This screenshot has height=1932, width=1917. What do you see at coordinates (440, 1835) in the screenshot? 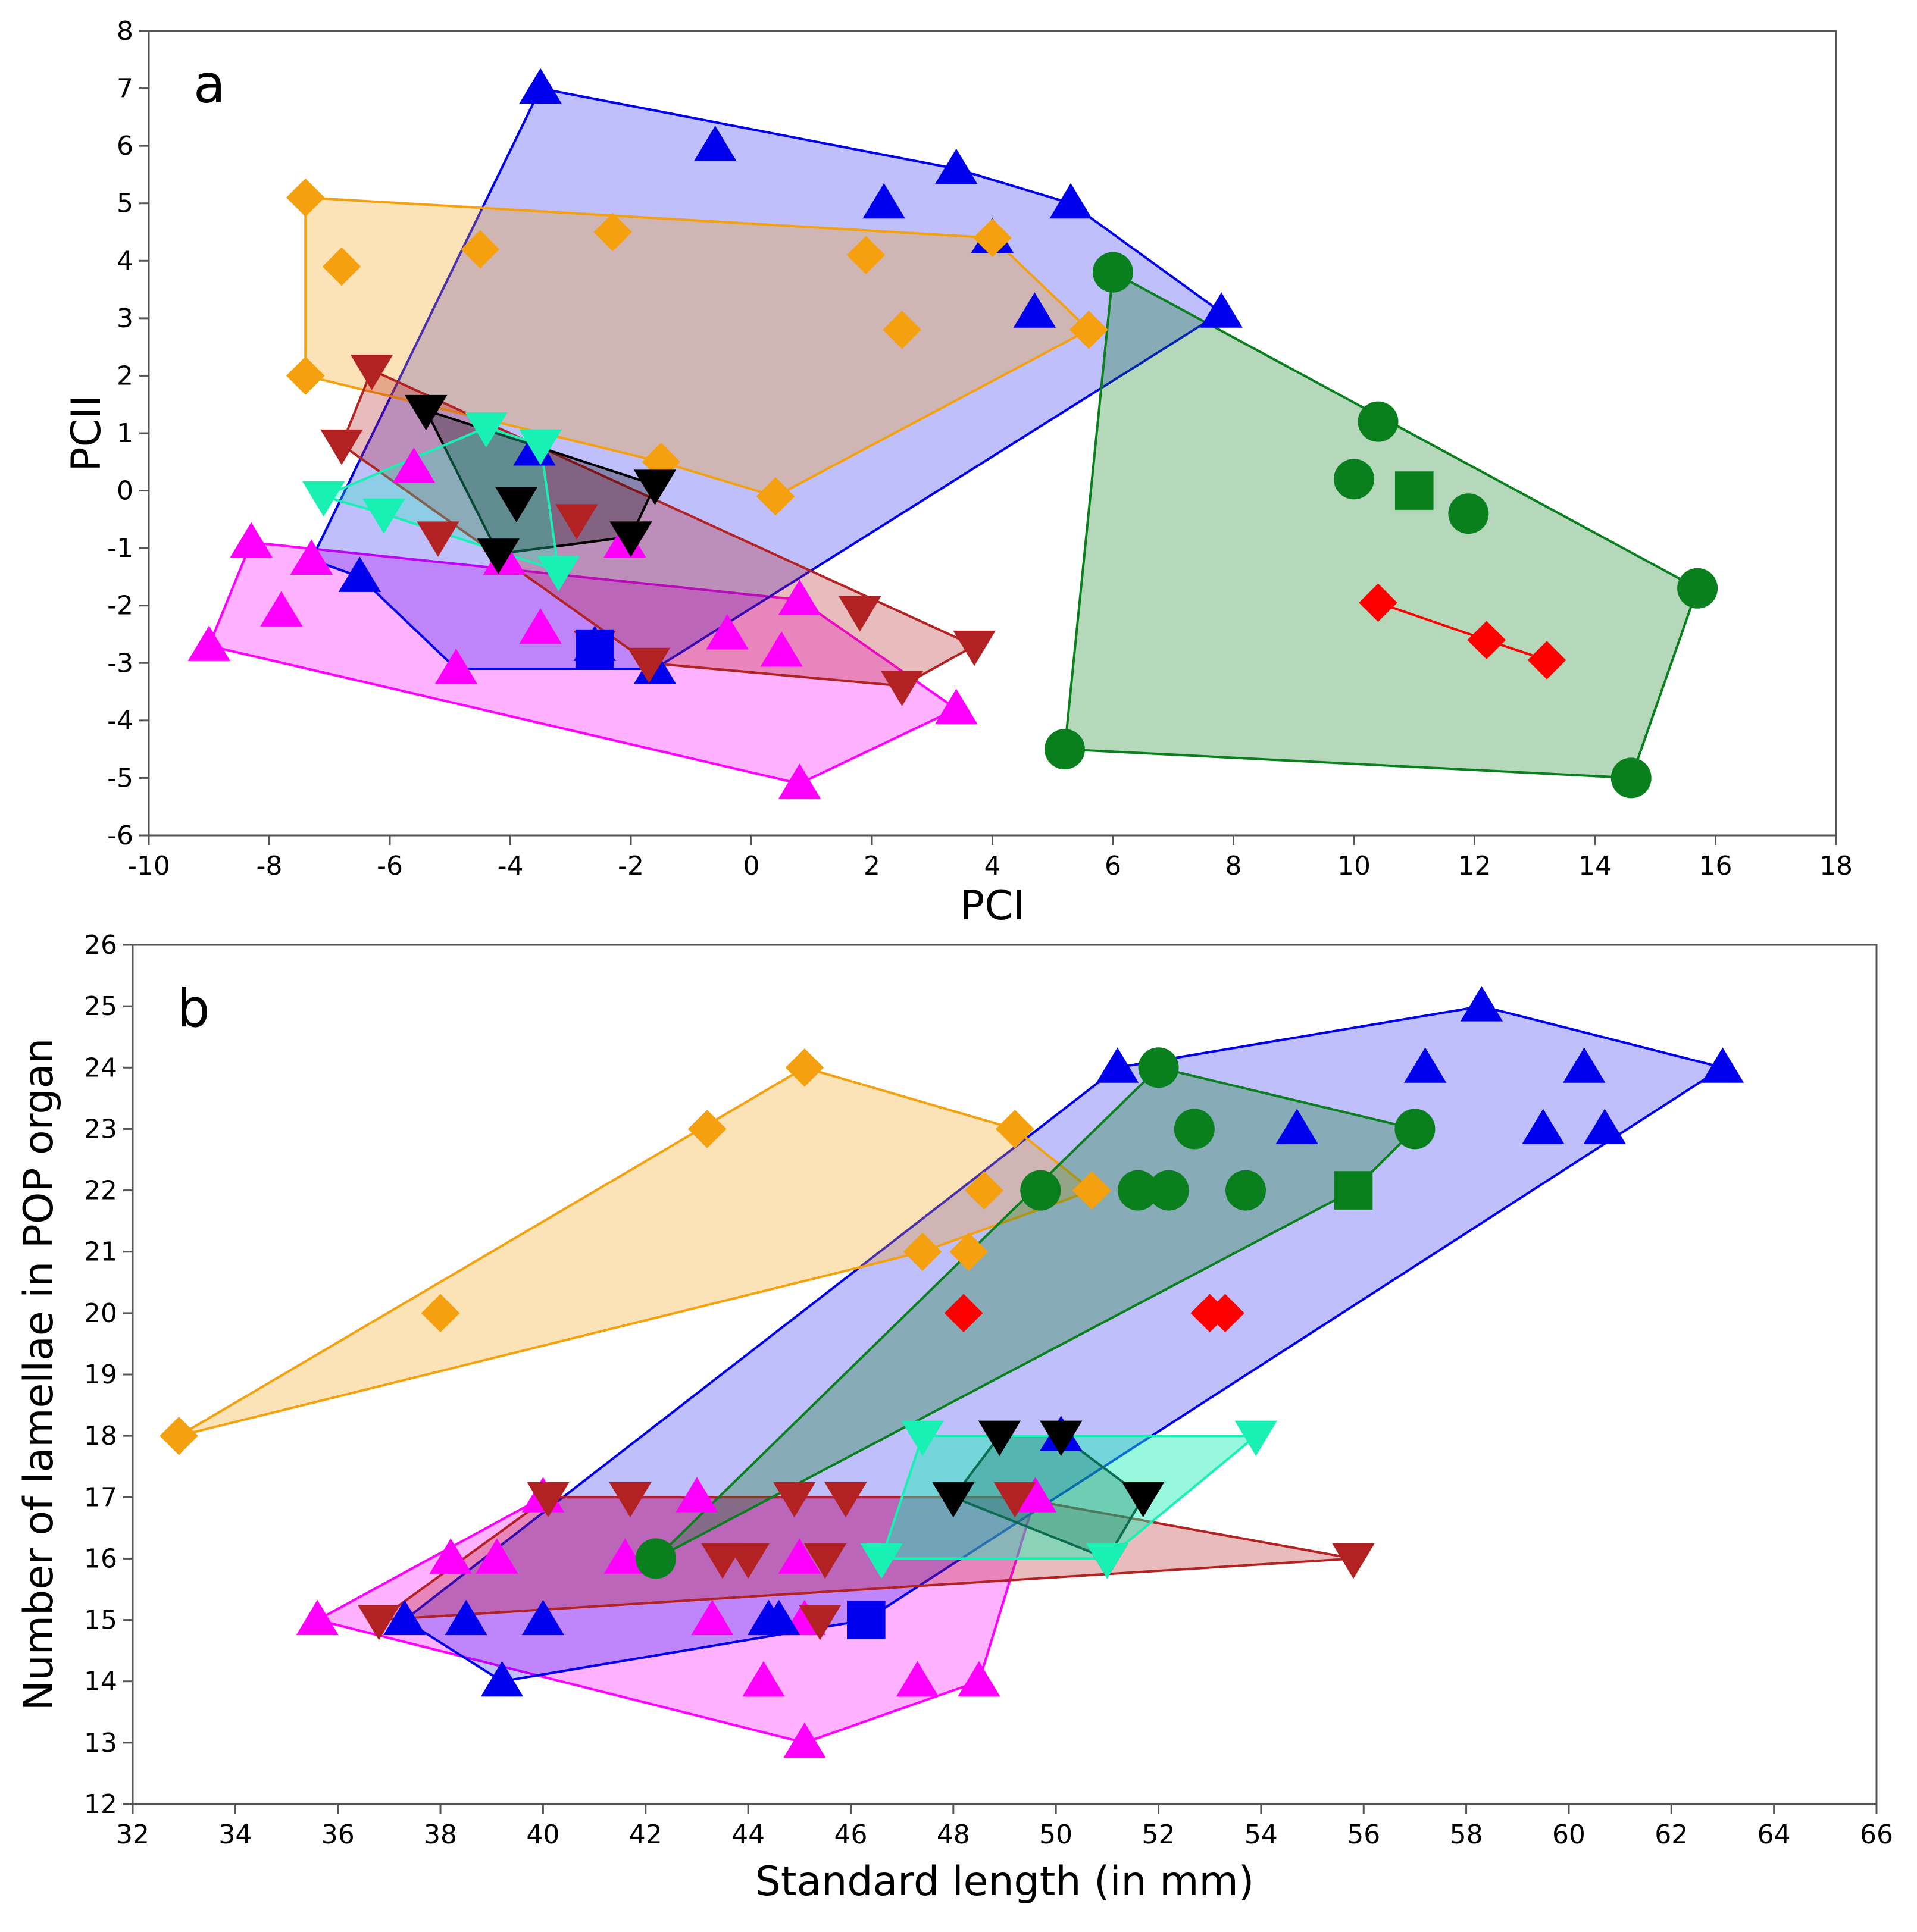
I see `panel-b-x-tick-label: 38` at bounding box center [440, 1835].